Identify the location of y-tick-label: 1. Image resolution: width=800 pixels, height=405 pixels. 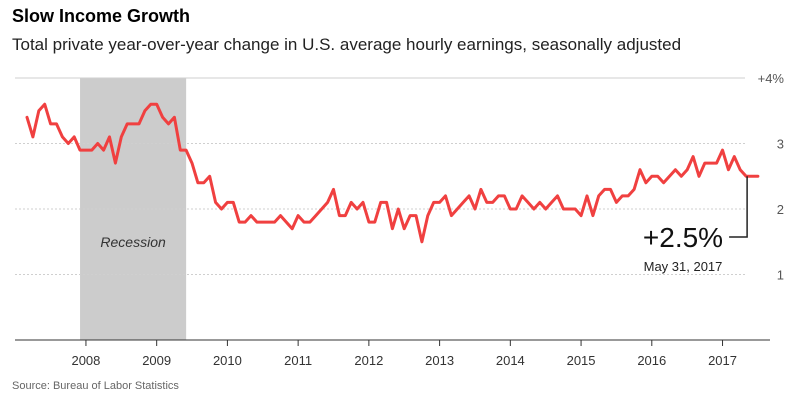
(780, 275).